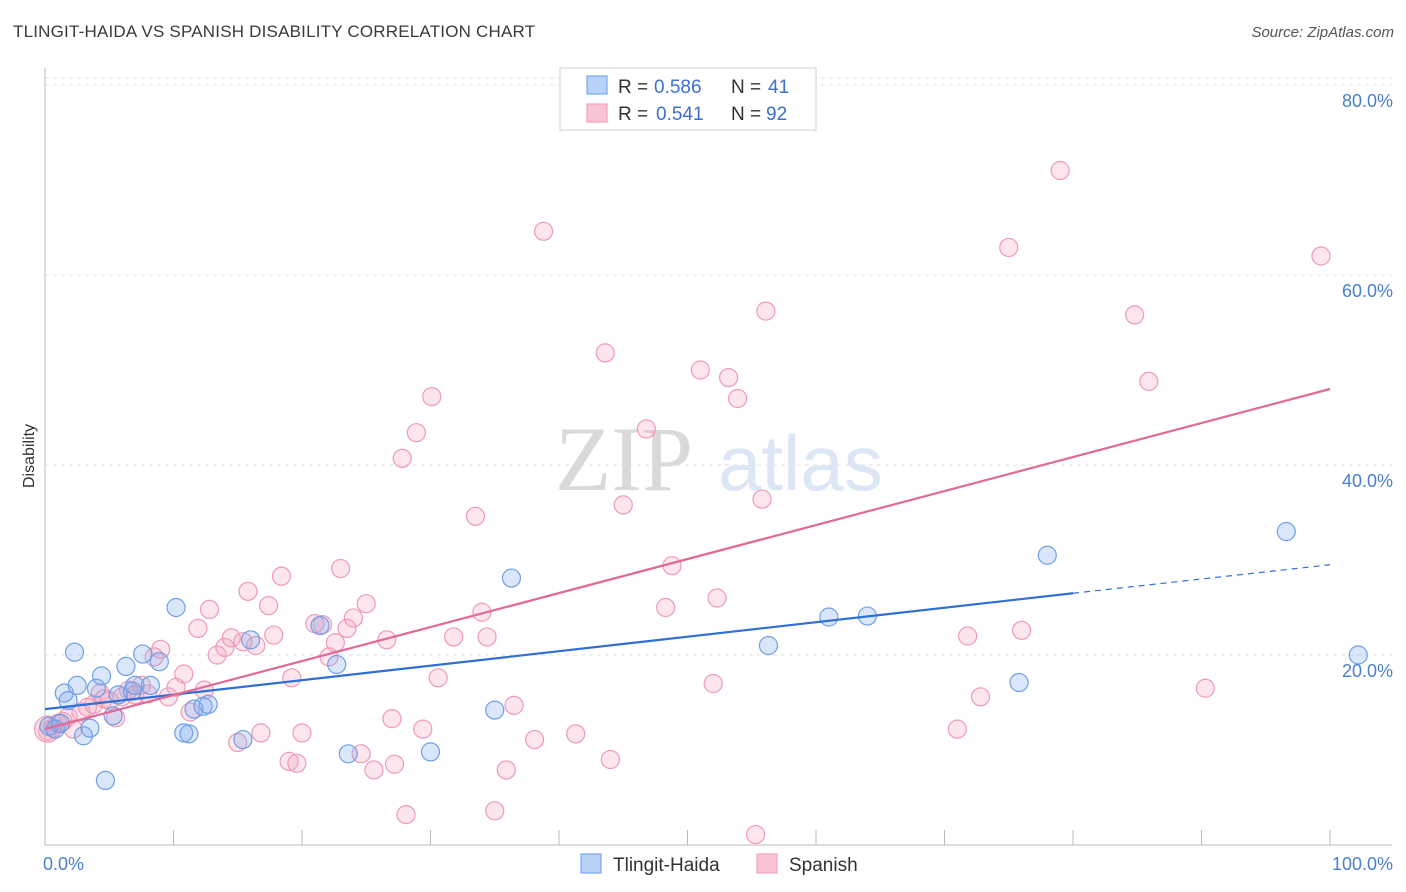  I want to click on legend-n-label-2: N =, so click(746, 114).